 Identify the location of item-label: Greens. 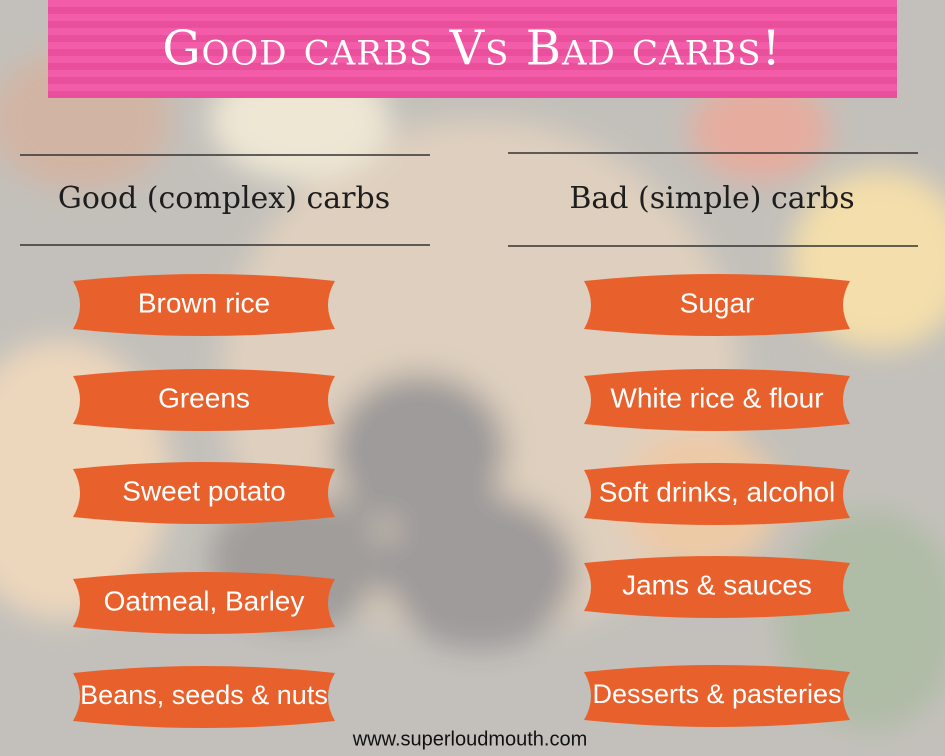
(204, 397).